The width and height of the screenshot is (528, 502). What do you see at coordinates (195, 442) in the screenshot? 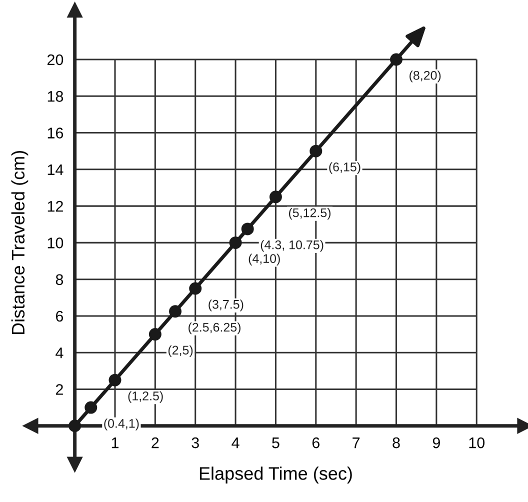
I see `x-tick-label: 3` at bounding box center [195, 442].